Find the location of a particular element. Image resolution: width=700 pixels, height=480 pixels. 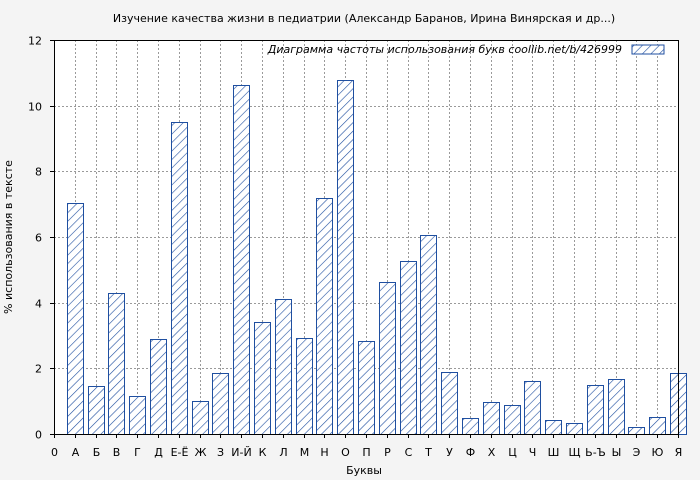

bar-Ы is located at coordinates (616, 407).